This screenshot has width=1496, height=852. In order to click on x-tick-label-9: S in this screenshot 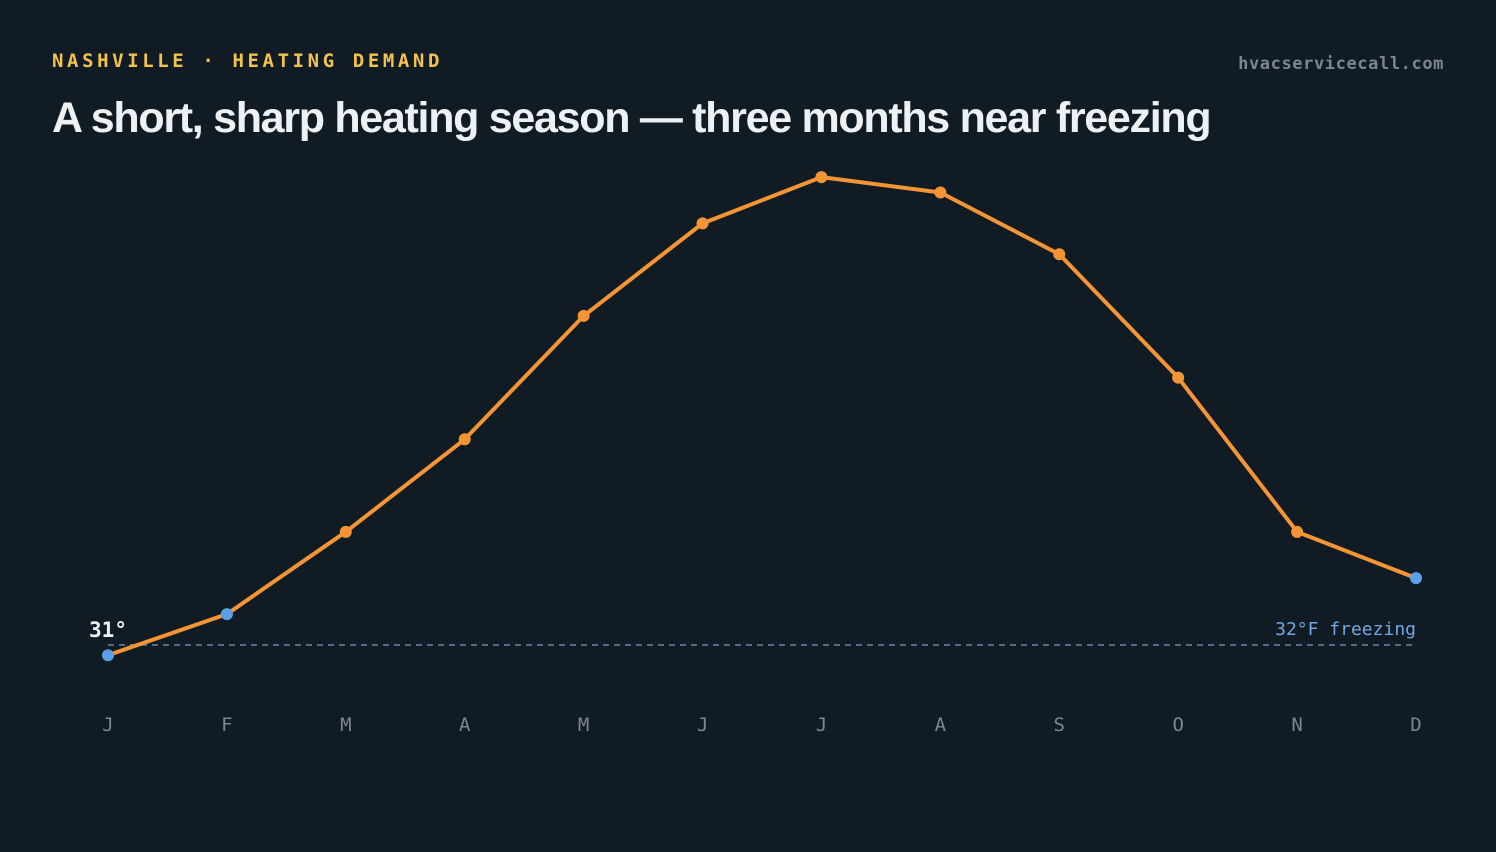, I will do `click(1059, 725)`.